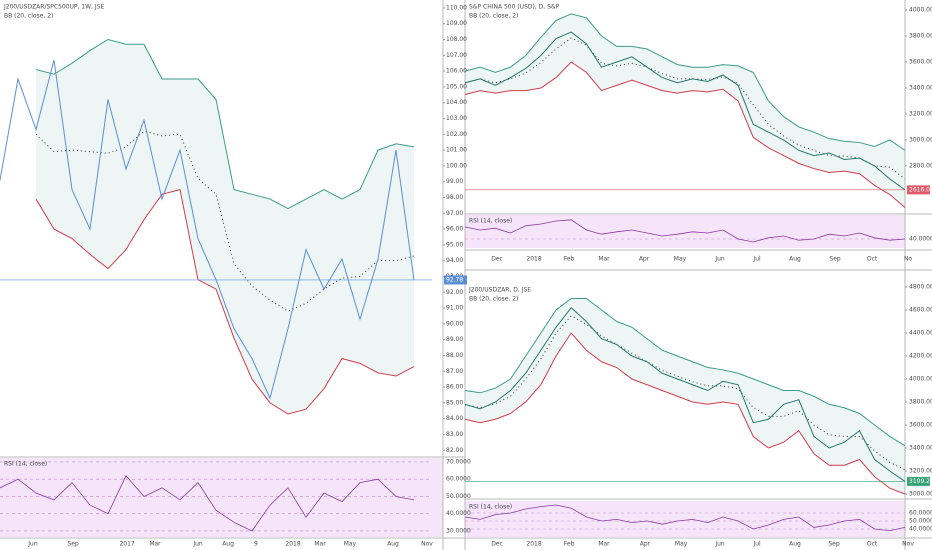 This screenshot has width=932, height=550. What do you see at coordinates (456, 150) in the screenshot?
I see `y-tick-label: 101.00` at bounding box center [456, 150].